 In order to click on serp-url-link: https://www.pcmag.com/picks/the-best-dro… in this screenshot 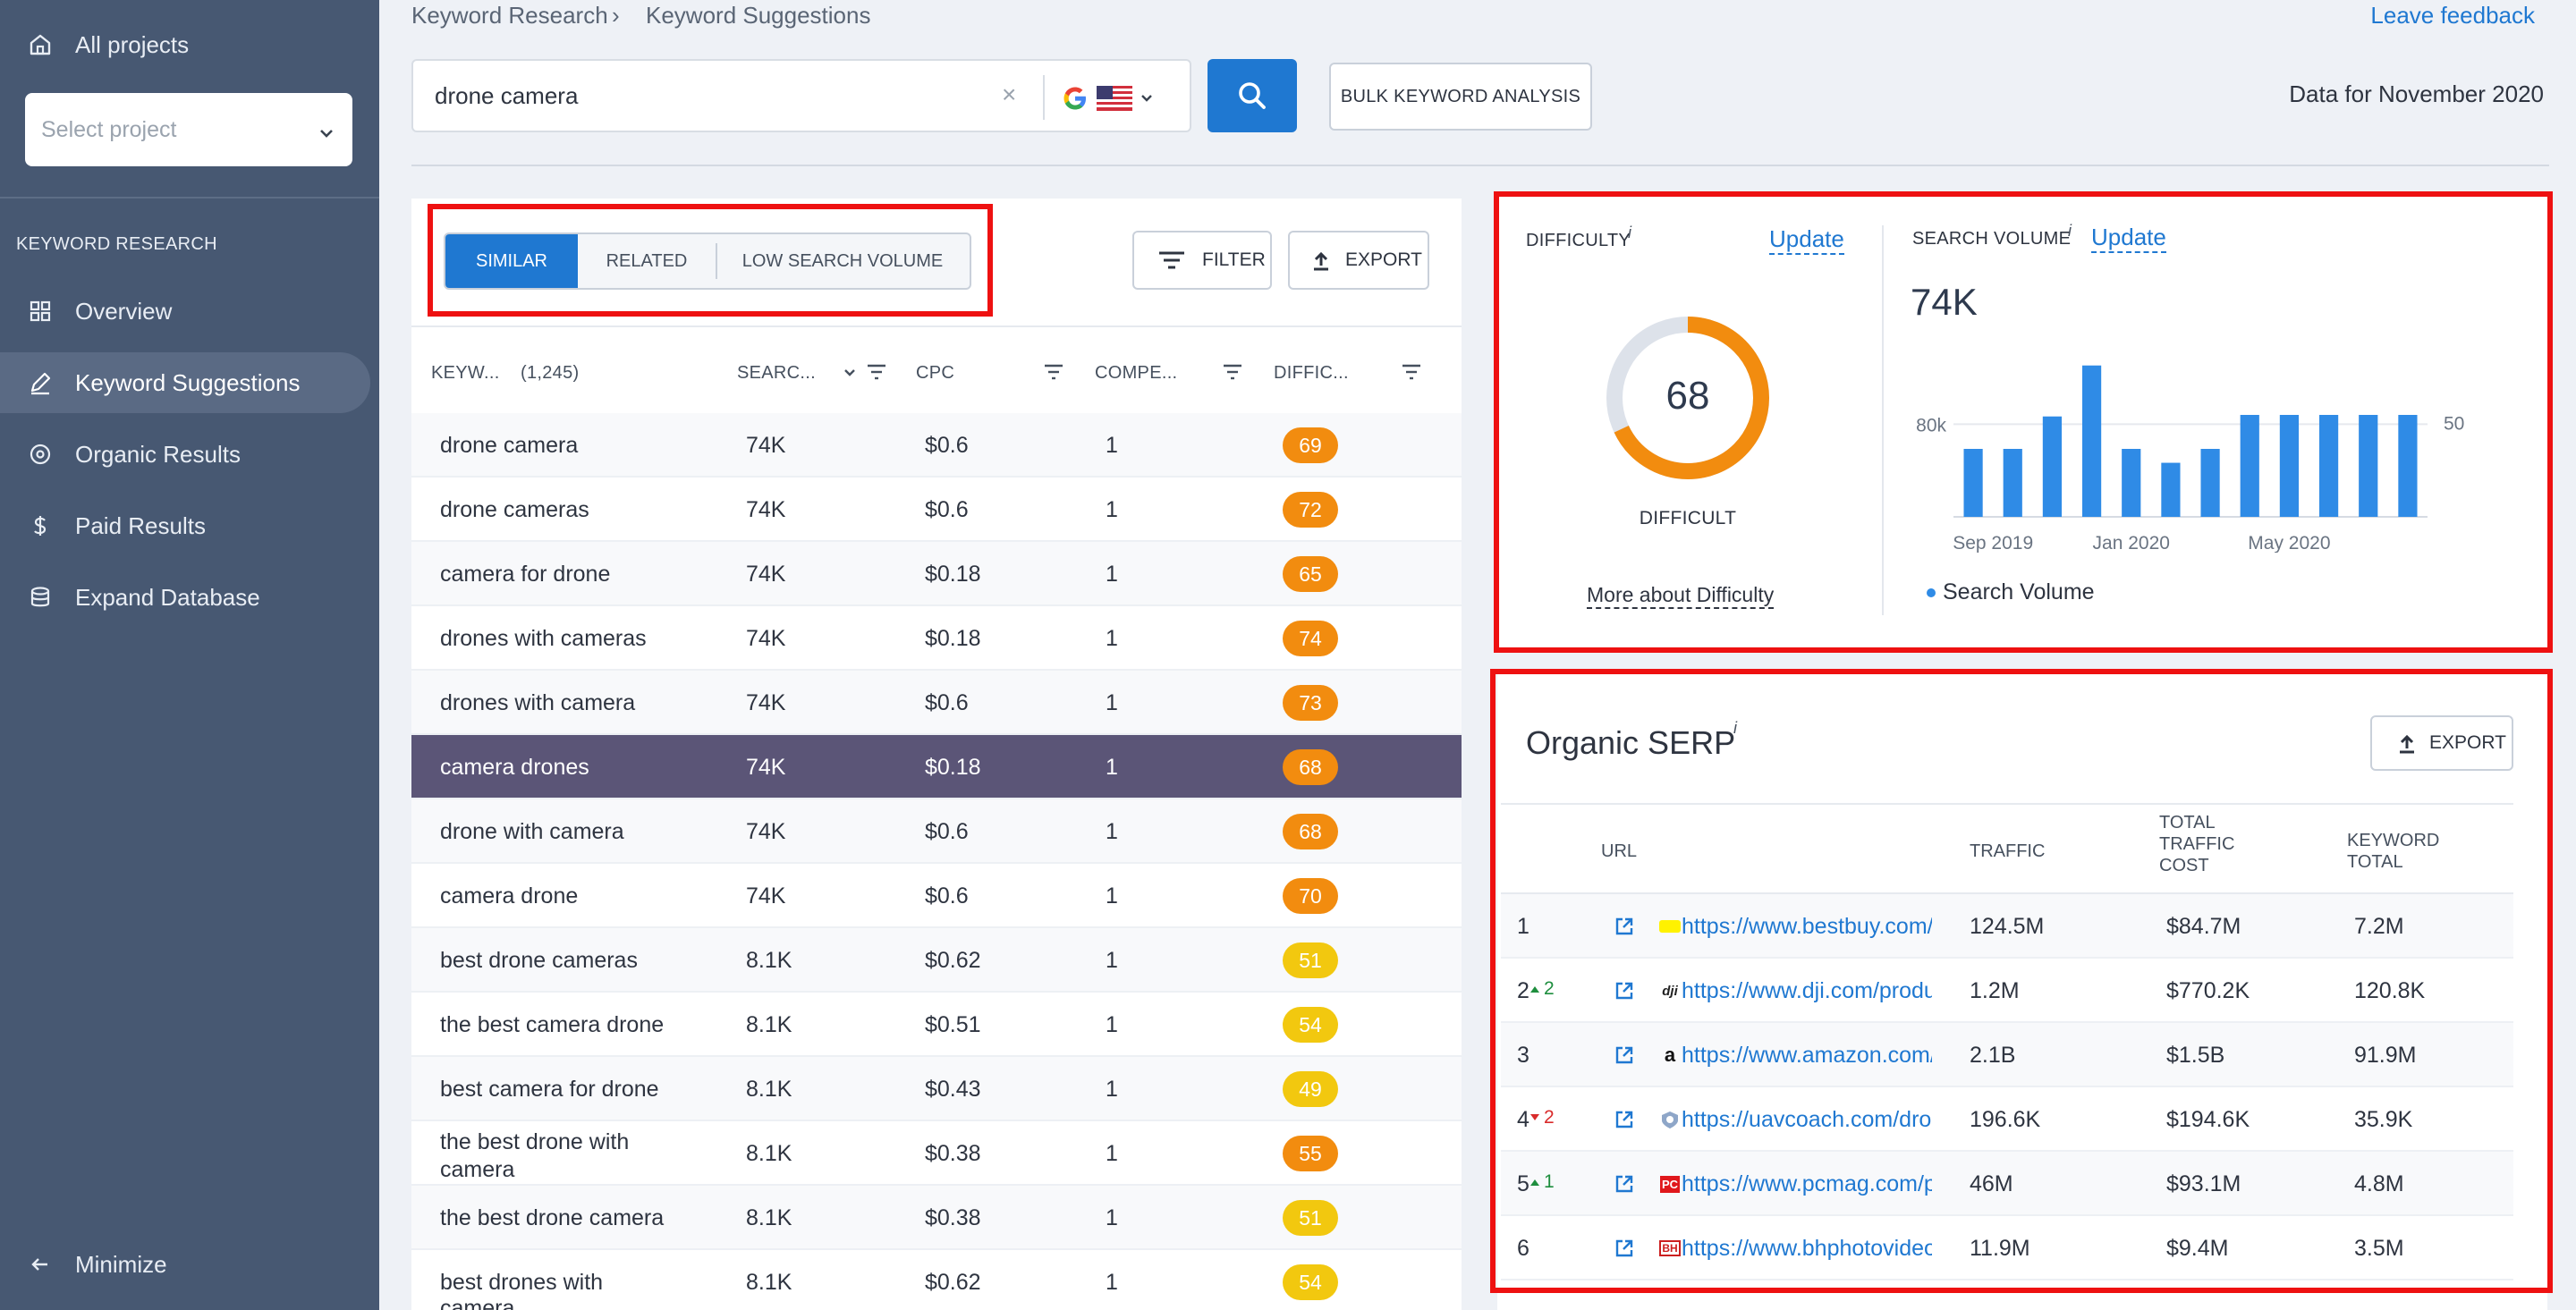, I will do `click(1807, 1183)`.